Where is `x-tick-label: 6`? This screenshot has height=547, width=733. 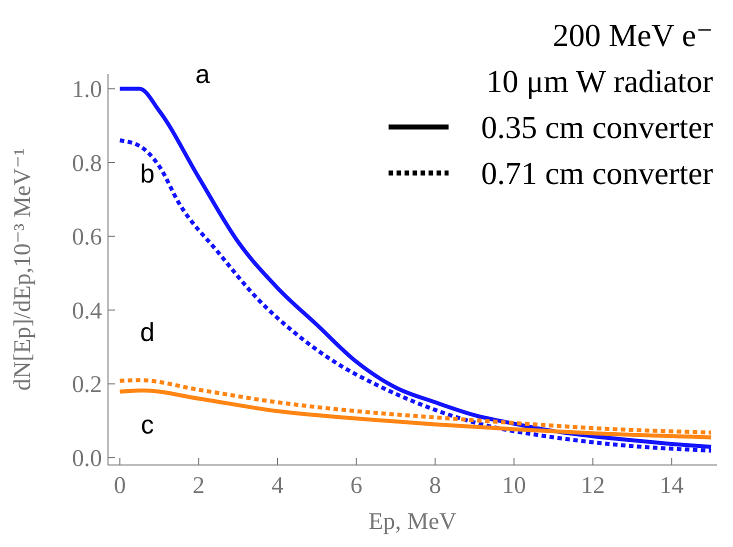 x-tick-label: 6 is located at coordinates (356, 486).